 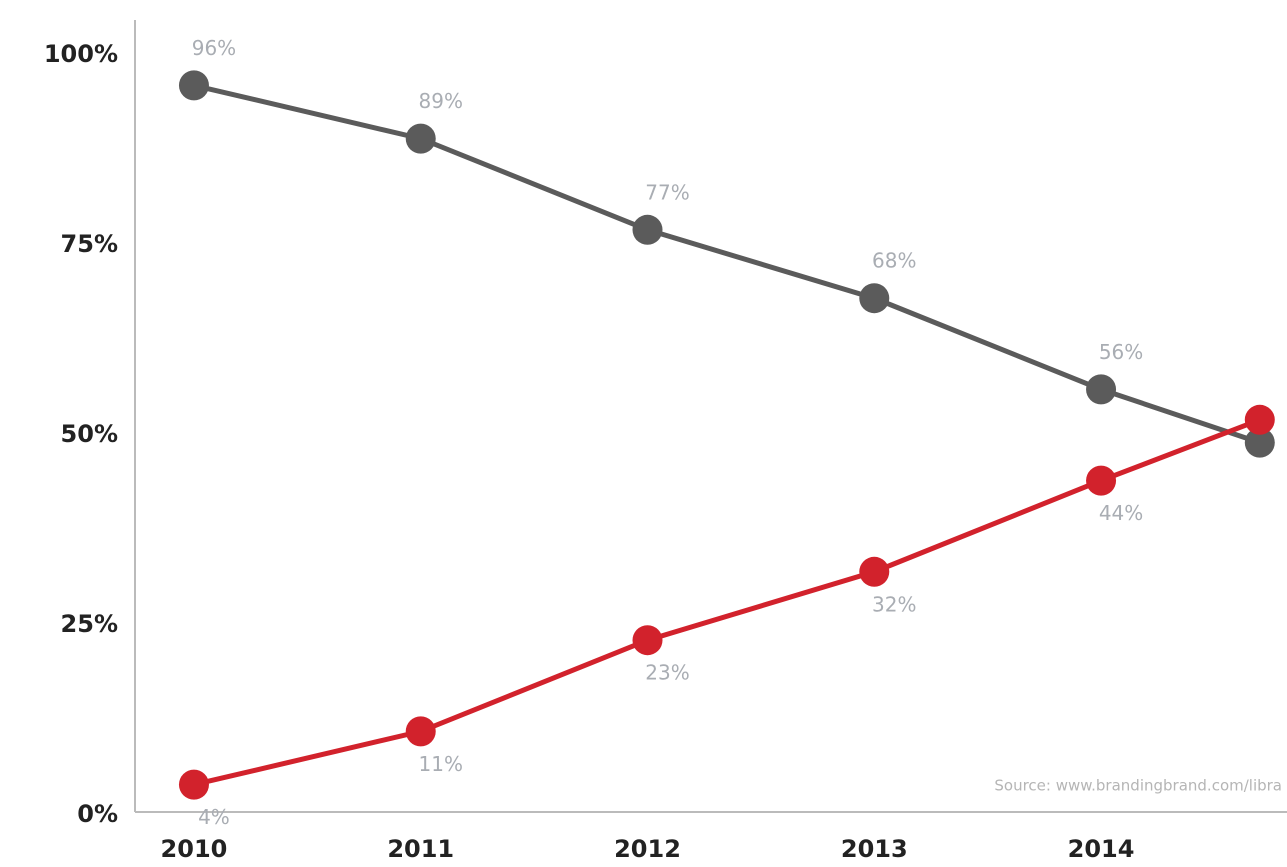 What do you see at coordinates (89, 434) in the screenshot?
I see `y-tick-label: 50%` at bounding box center [89, 434].